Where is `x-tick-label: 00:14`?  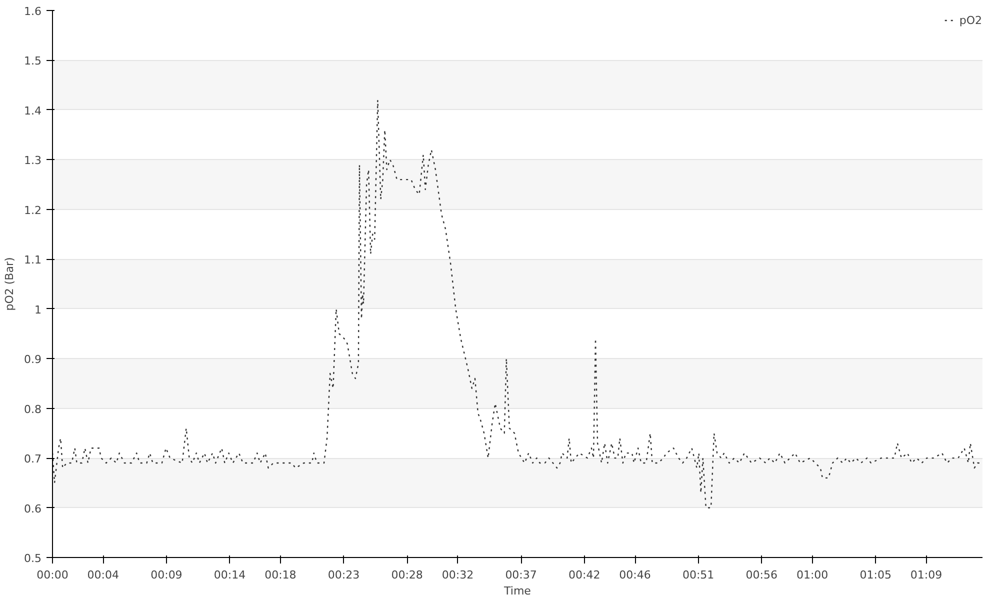
x-tick-label: 00:14 is located at coordinates (230, 575).